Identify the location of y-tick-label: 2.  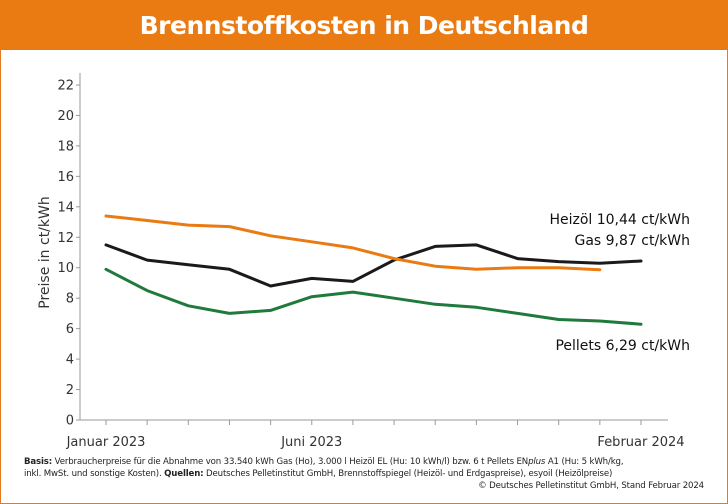
(70, 390).